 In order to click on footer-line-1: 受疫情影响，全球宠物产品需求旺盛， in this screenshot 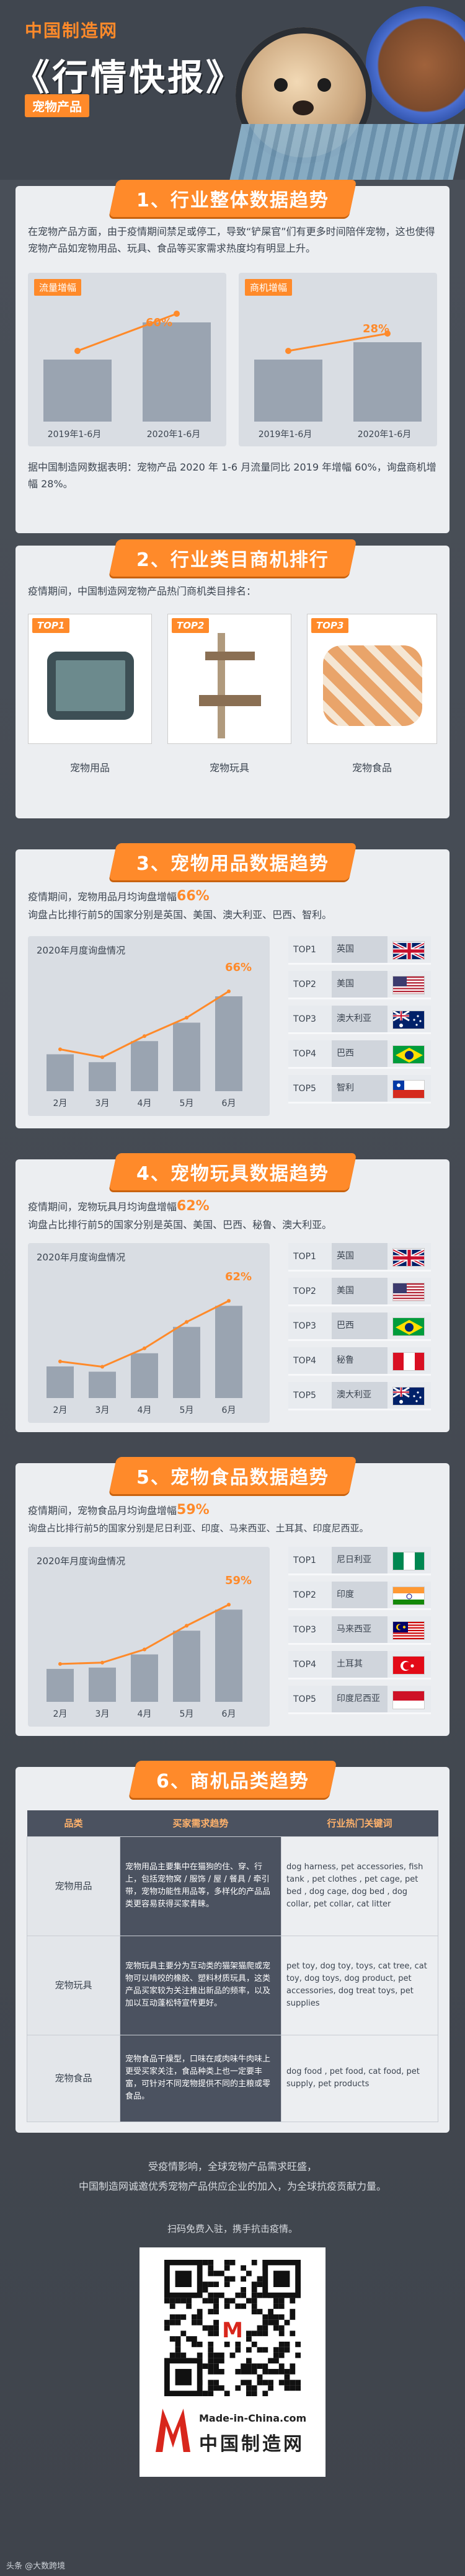, I will do `click(232, 2166)`.